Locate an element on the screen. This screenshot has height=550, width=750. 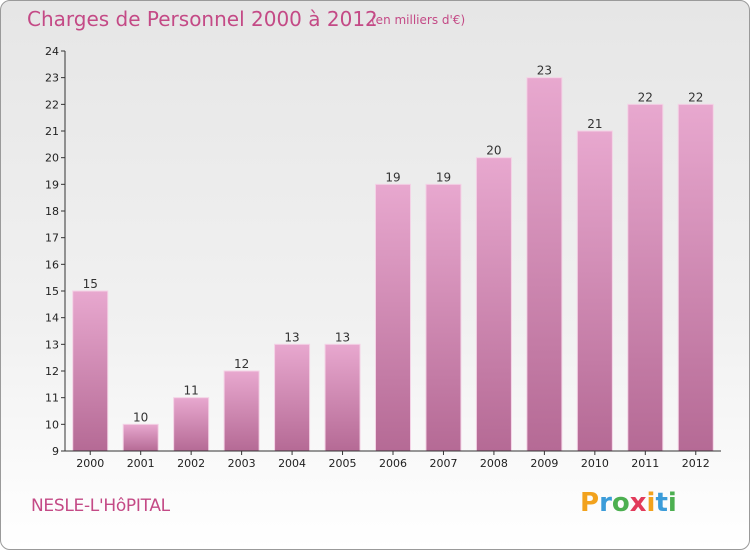
y-tick-label-20: 20 is located at coordinates (52, 158).